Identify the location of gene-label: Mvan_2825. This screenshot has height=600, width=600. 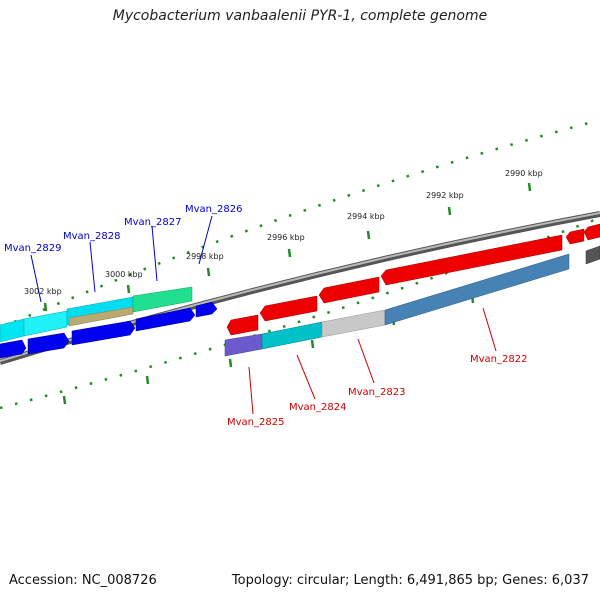
(255, 422).